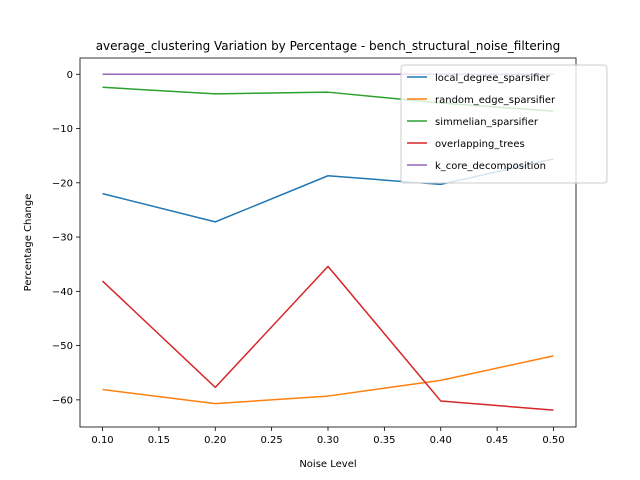 Image resolution: width=640 pixels, height=480 pixels. I want to click on legend-label: random_edge_sparsifier, so click(495, 100).